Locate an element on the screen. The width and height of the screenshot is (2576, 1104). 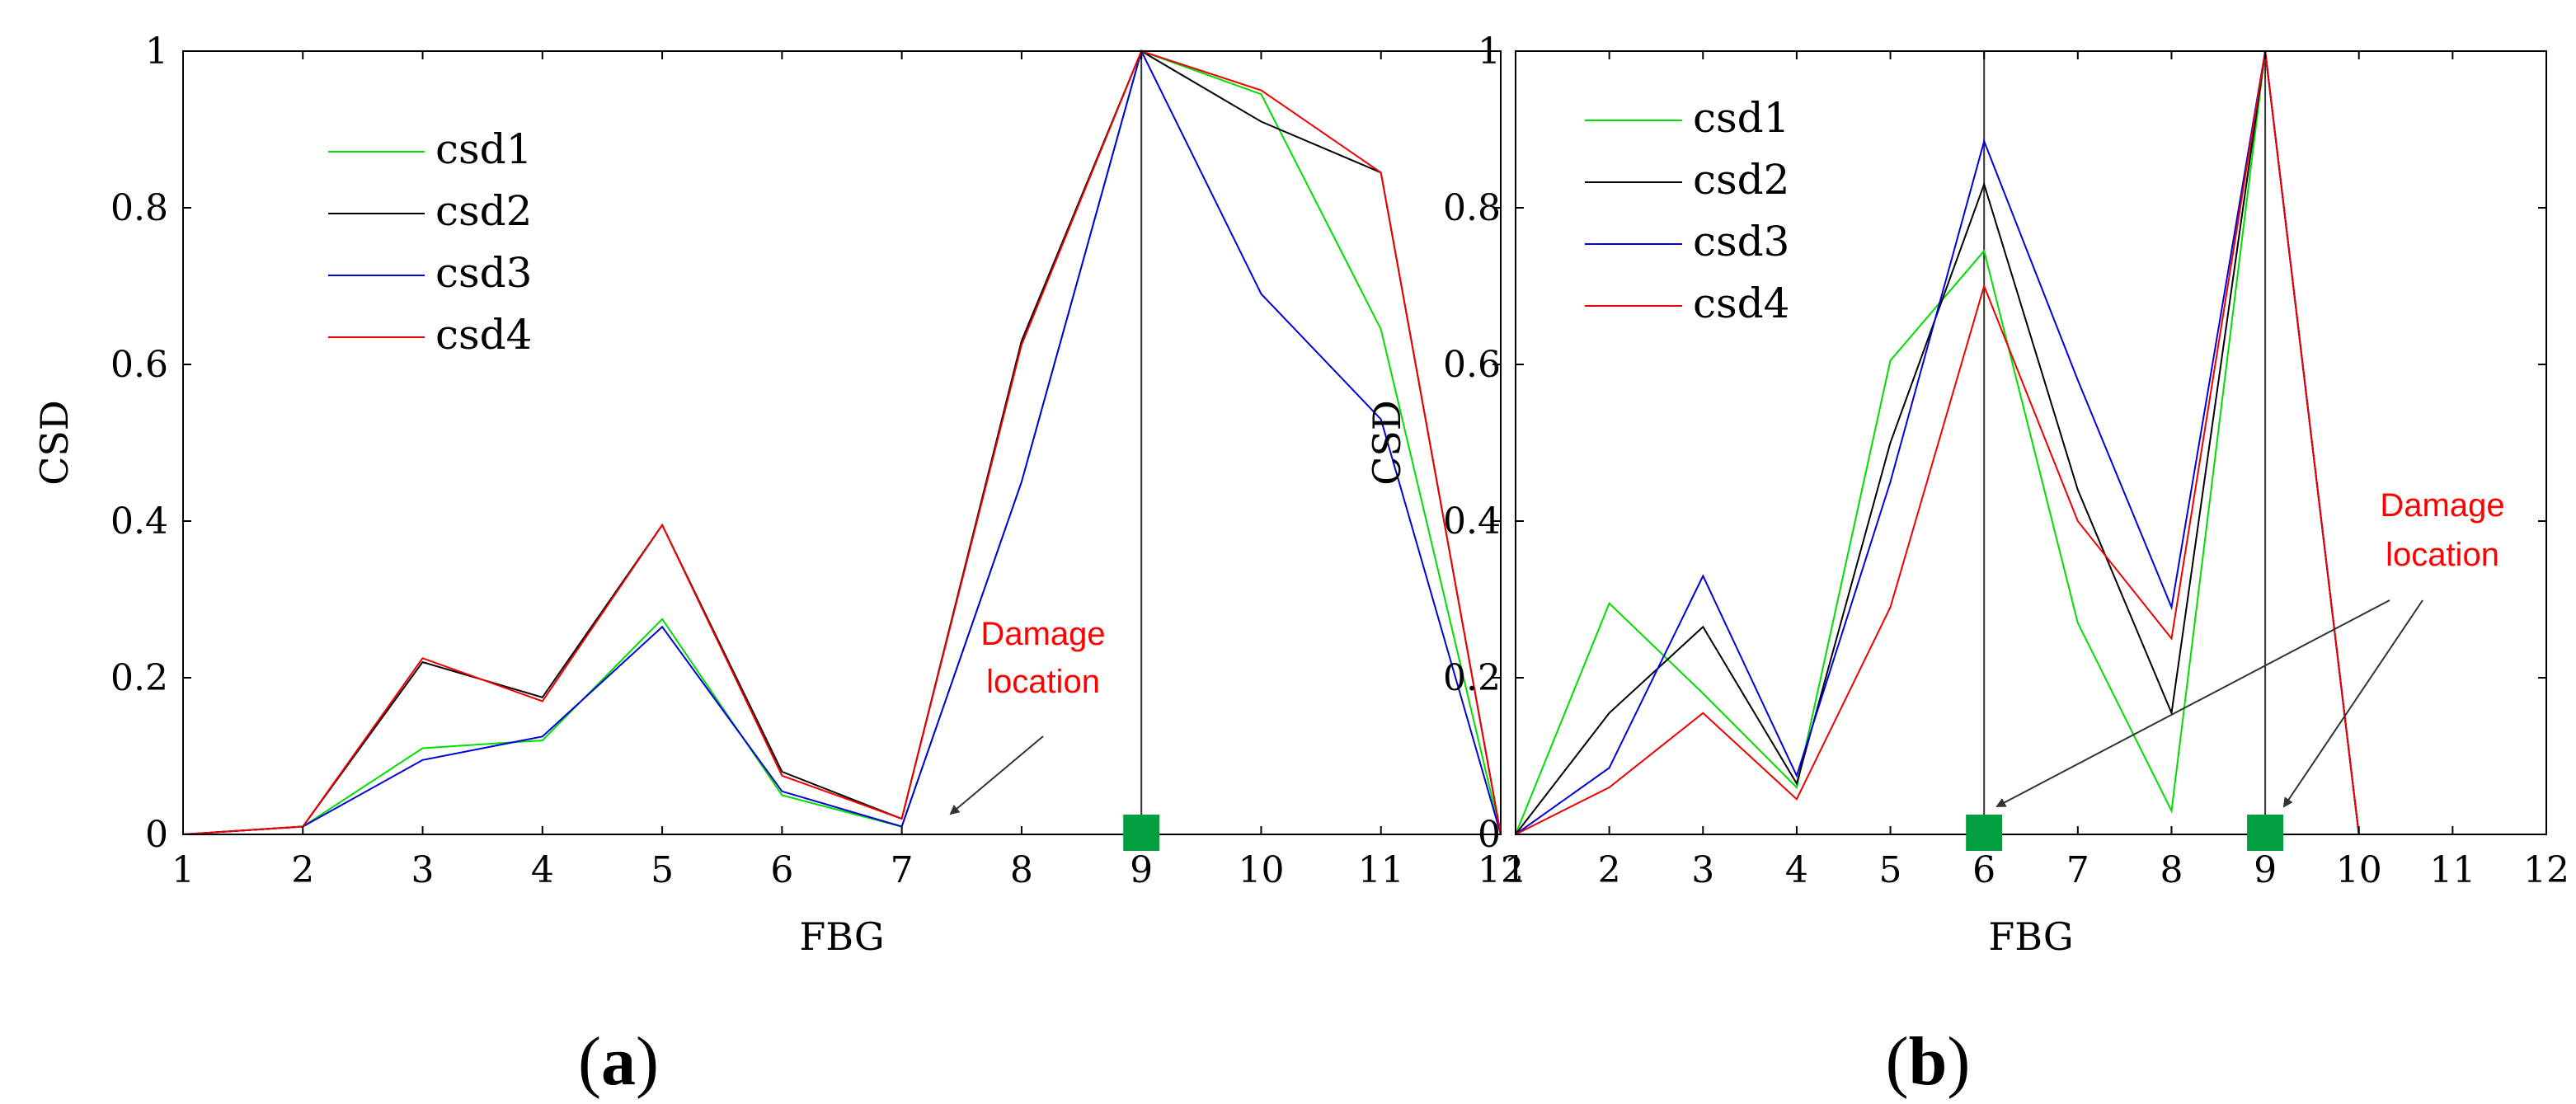
damage-annotation-line2-a: location is located at coordinates (1043, 682).